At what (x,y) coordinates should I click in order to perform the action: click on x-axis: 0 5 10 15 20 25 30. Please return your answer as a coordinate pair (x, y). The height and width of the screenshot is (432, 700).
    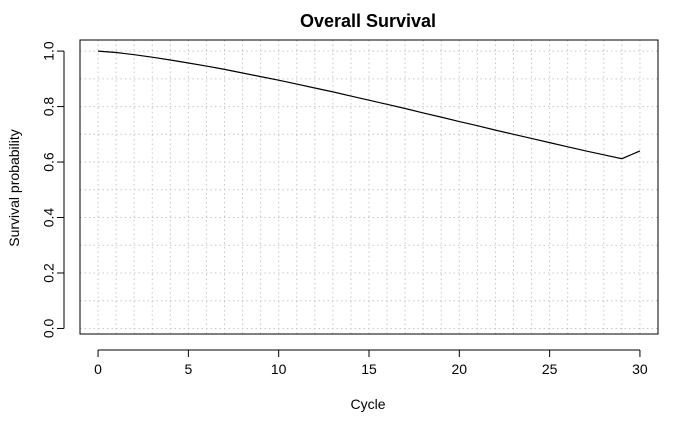
    Looking at the image, I should click on (371, 363).